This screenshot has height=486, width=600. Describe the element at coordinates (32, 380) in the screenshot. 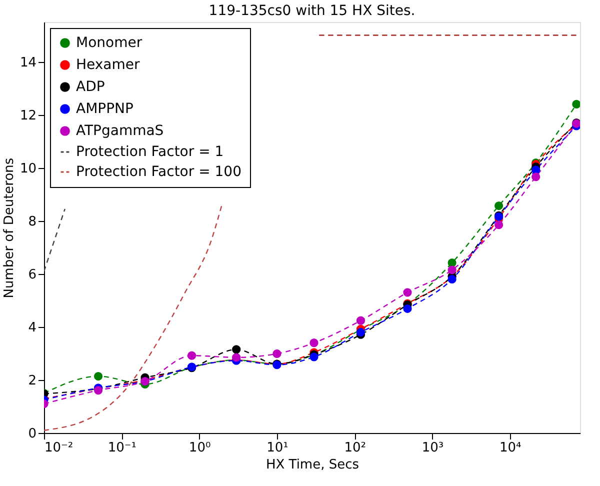

I see `y-tick-label: 2` at that location.